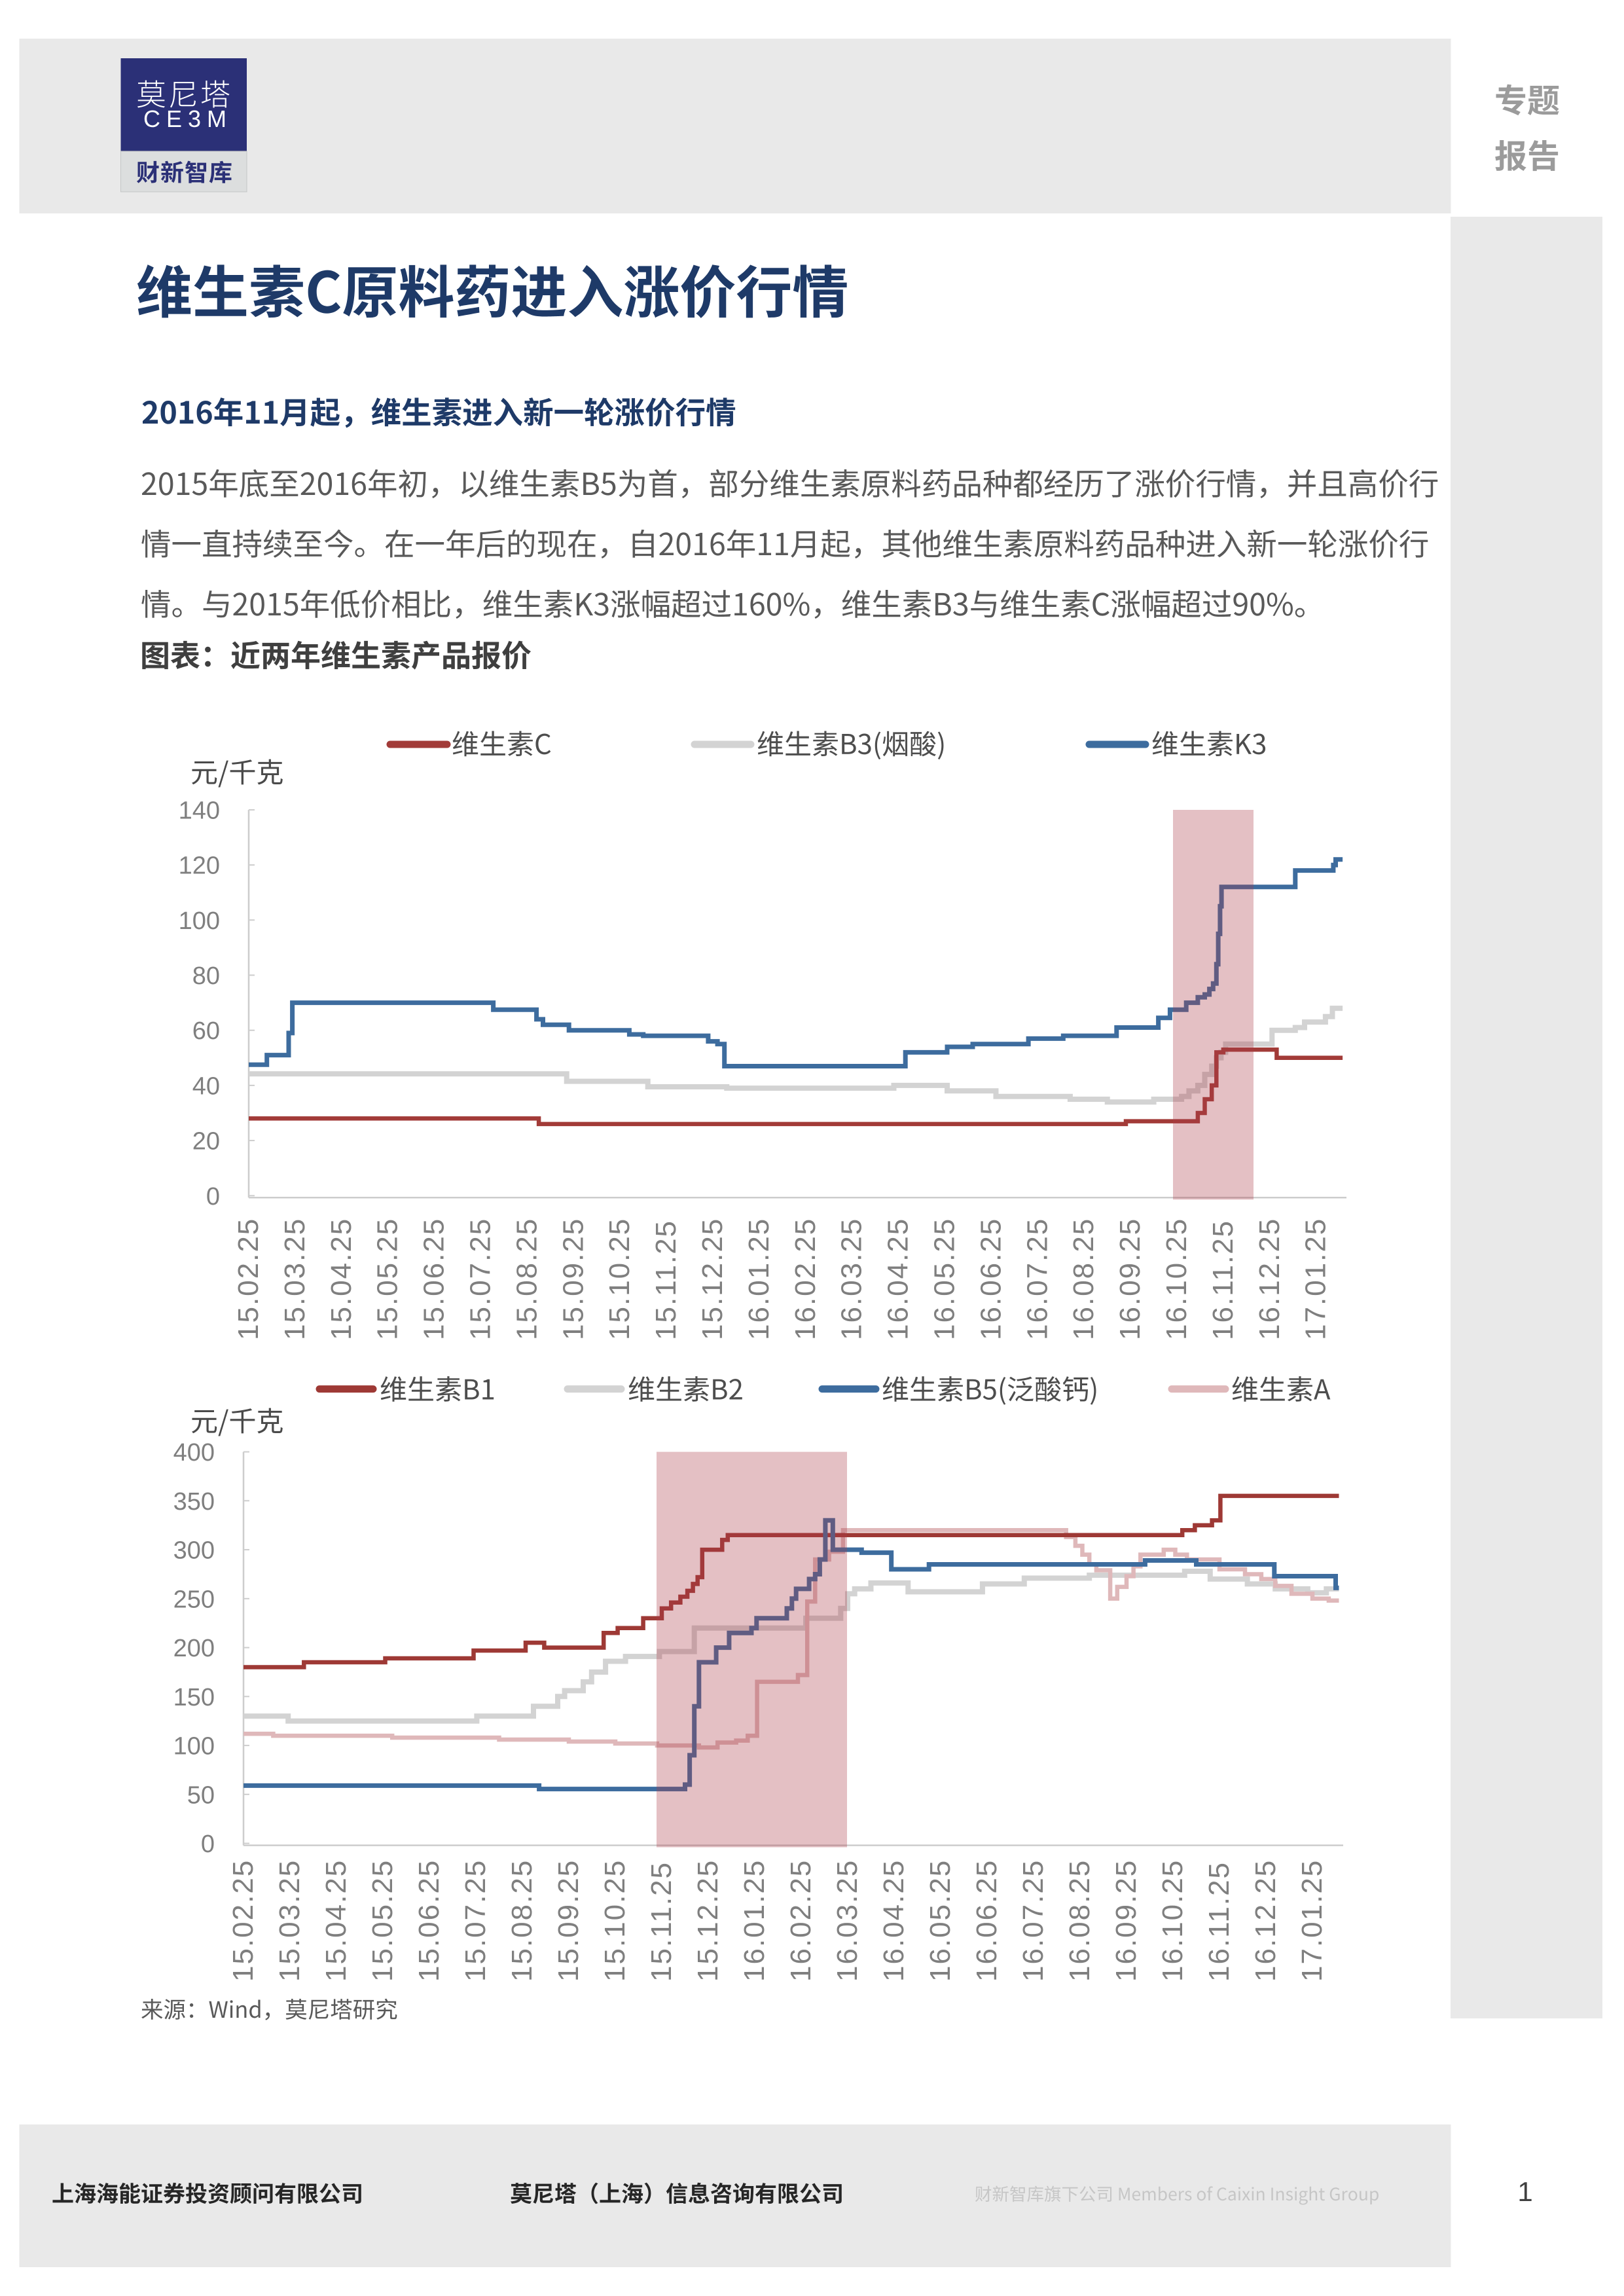 This screenshot has height=2296, width=1624. Describe the element at coordinates (194, 1502) in the screenshot. I see `svg-text: 350` at that location.